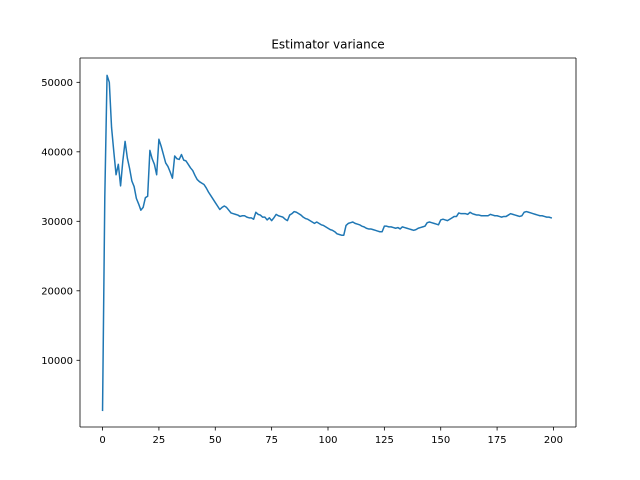 This screenshot has width=640, height=480. Describe the element at coordinates (159, 440) in the screenshot. I see `x-tick-label: 25` at that location.